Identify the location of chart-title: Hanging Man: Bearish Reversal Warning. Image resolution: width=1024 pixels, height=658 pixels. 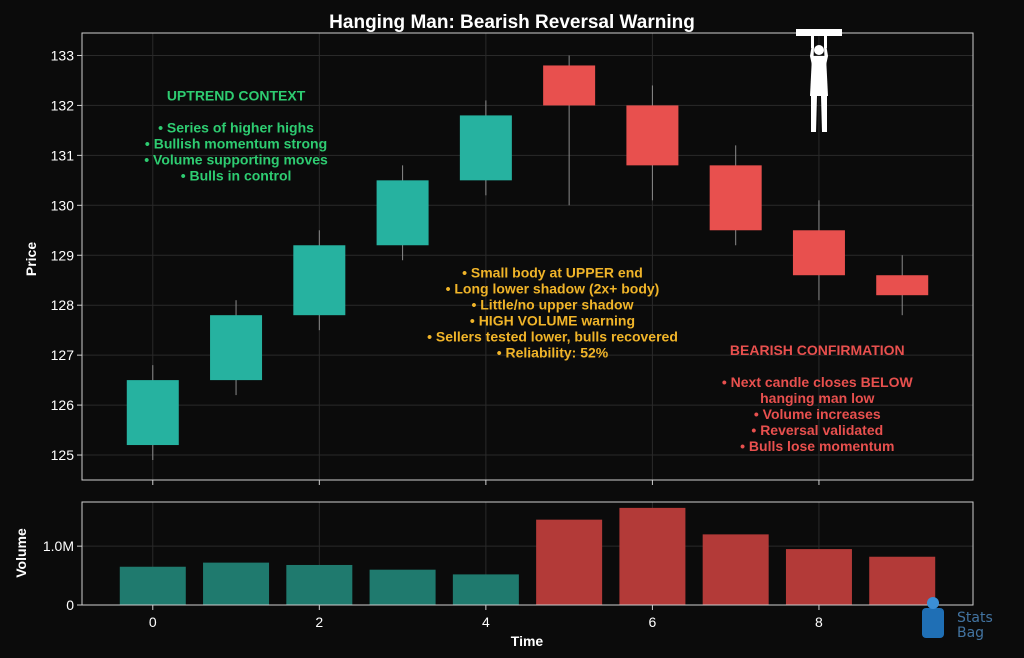
(512, 22).